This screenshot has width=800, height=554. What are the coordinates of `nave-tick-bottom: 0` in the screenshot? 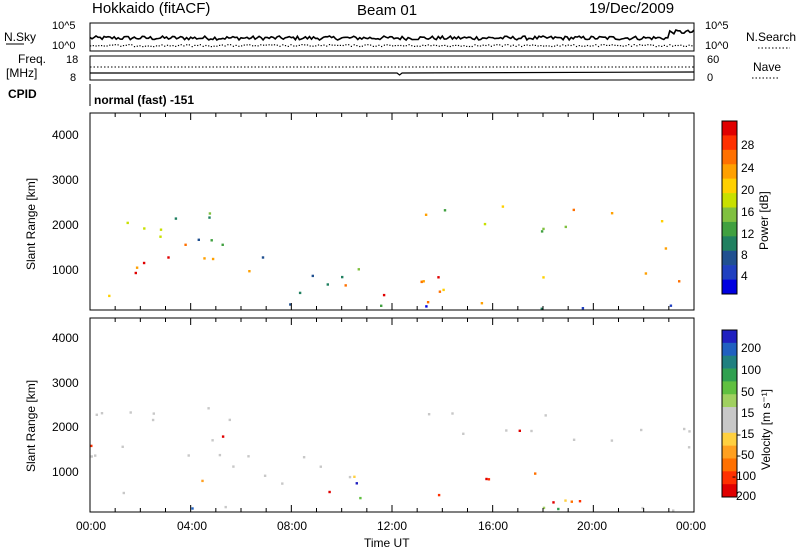 It's located at (710, 78).